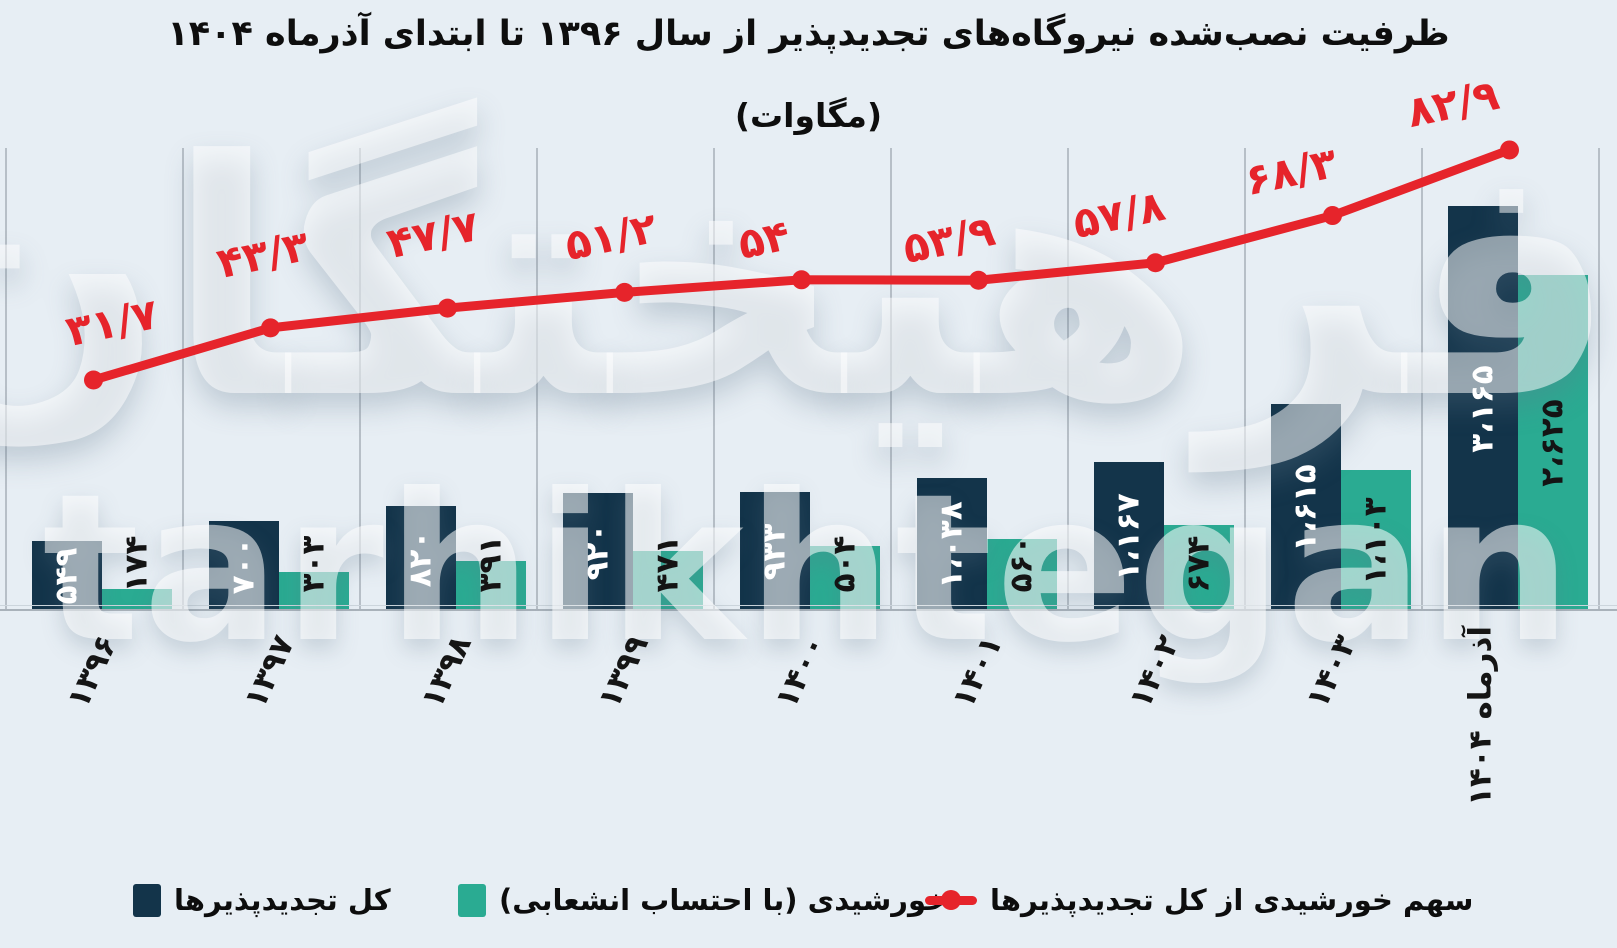 The width and height of the screenshot is (1617, 948). What do you see at coordinates (623, 671) in the screenshot?
I see `x-axis-year-label: ۱۳۹۹` at bounding box center [623, 671].